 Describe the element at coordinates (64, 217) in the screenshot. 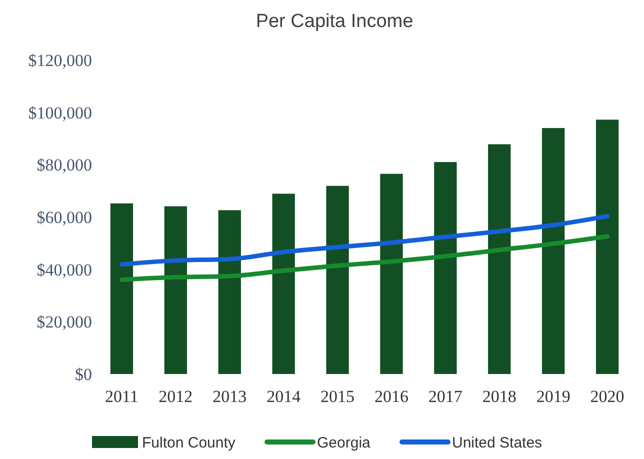

I see `y-tick-label: $60,000` at that location.